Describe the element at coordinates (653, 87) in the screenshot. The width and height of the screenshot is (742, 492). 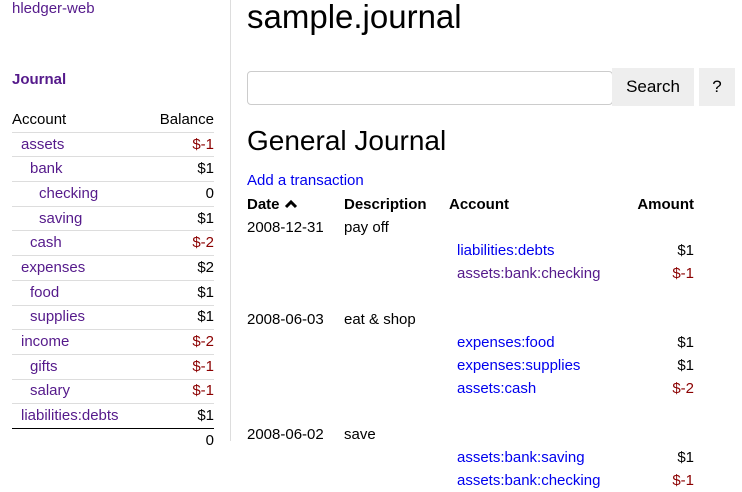
I see `search-button: Search` at that location.